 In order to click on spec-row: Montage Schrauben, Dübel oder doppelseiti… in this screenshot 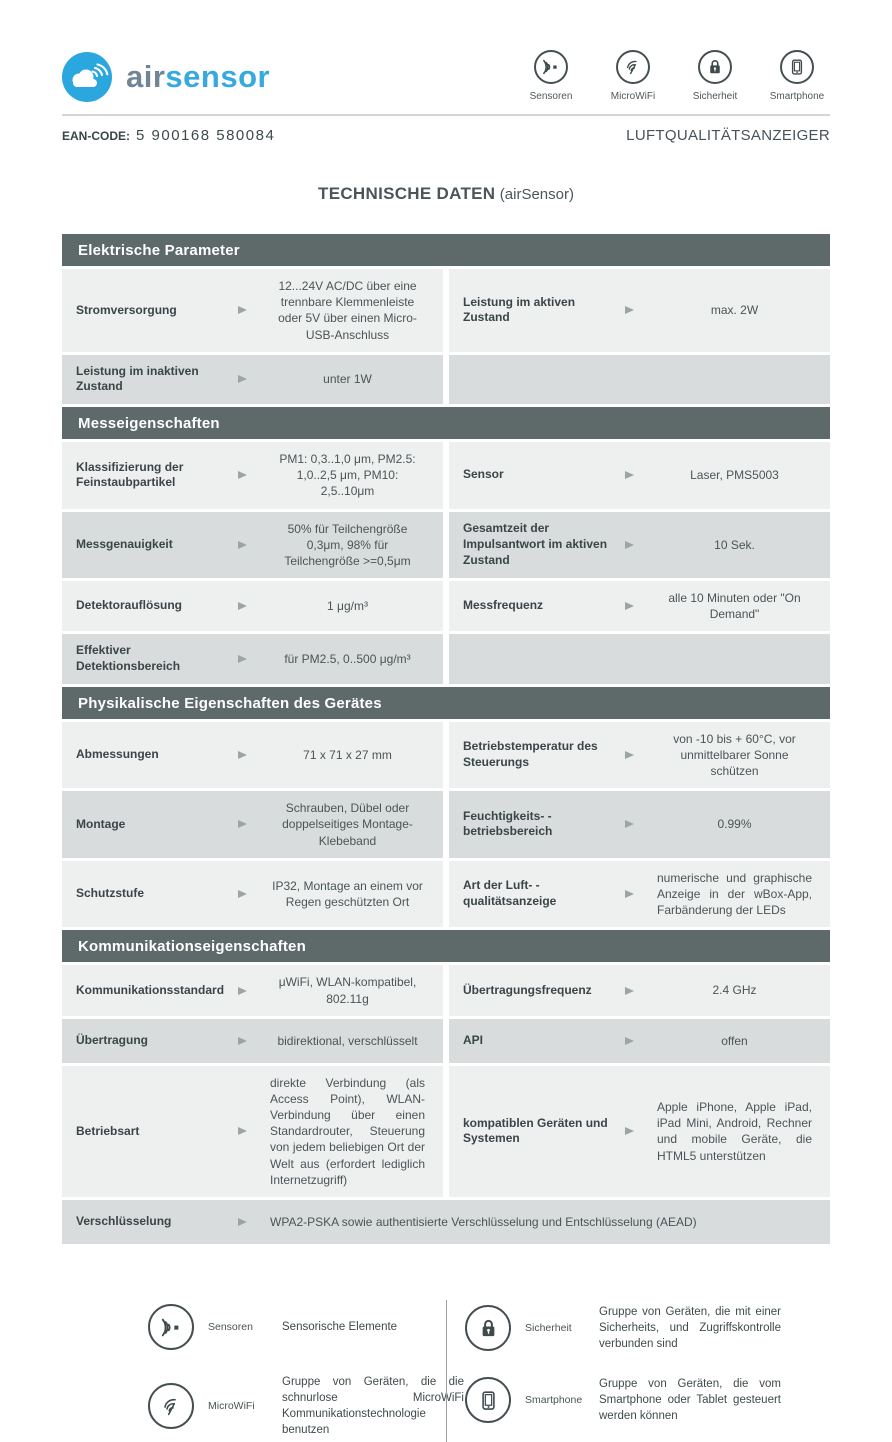, I will do `click(446, 824)`.